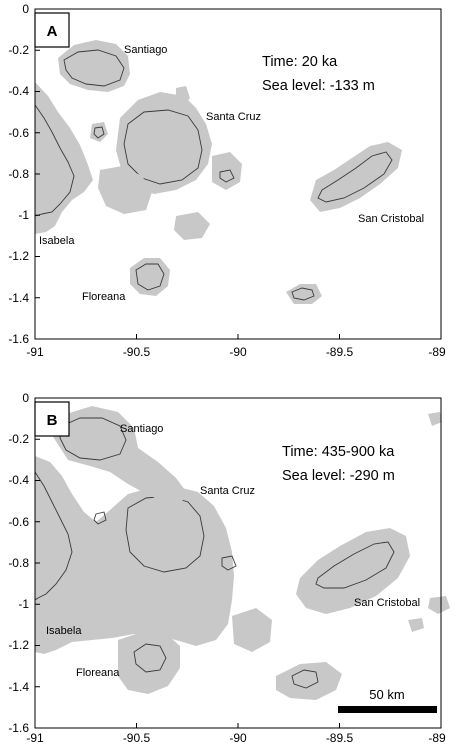 The width and height of the screenshot is (459, 744). I want to click on panel-b-y-tick: -1.2, so click(18, 645).